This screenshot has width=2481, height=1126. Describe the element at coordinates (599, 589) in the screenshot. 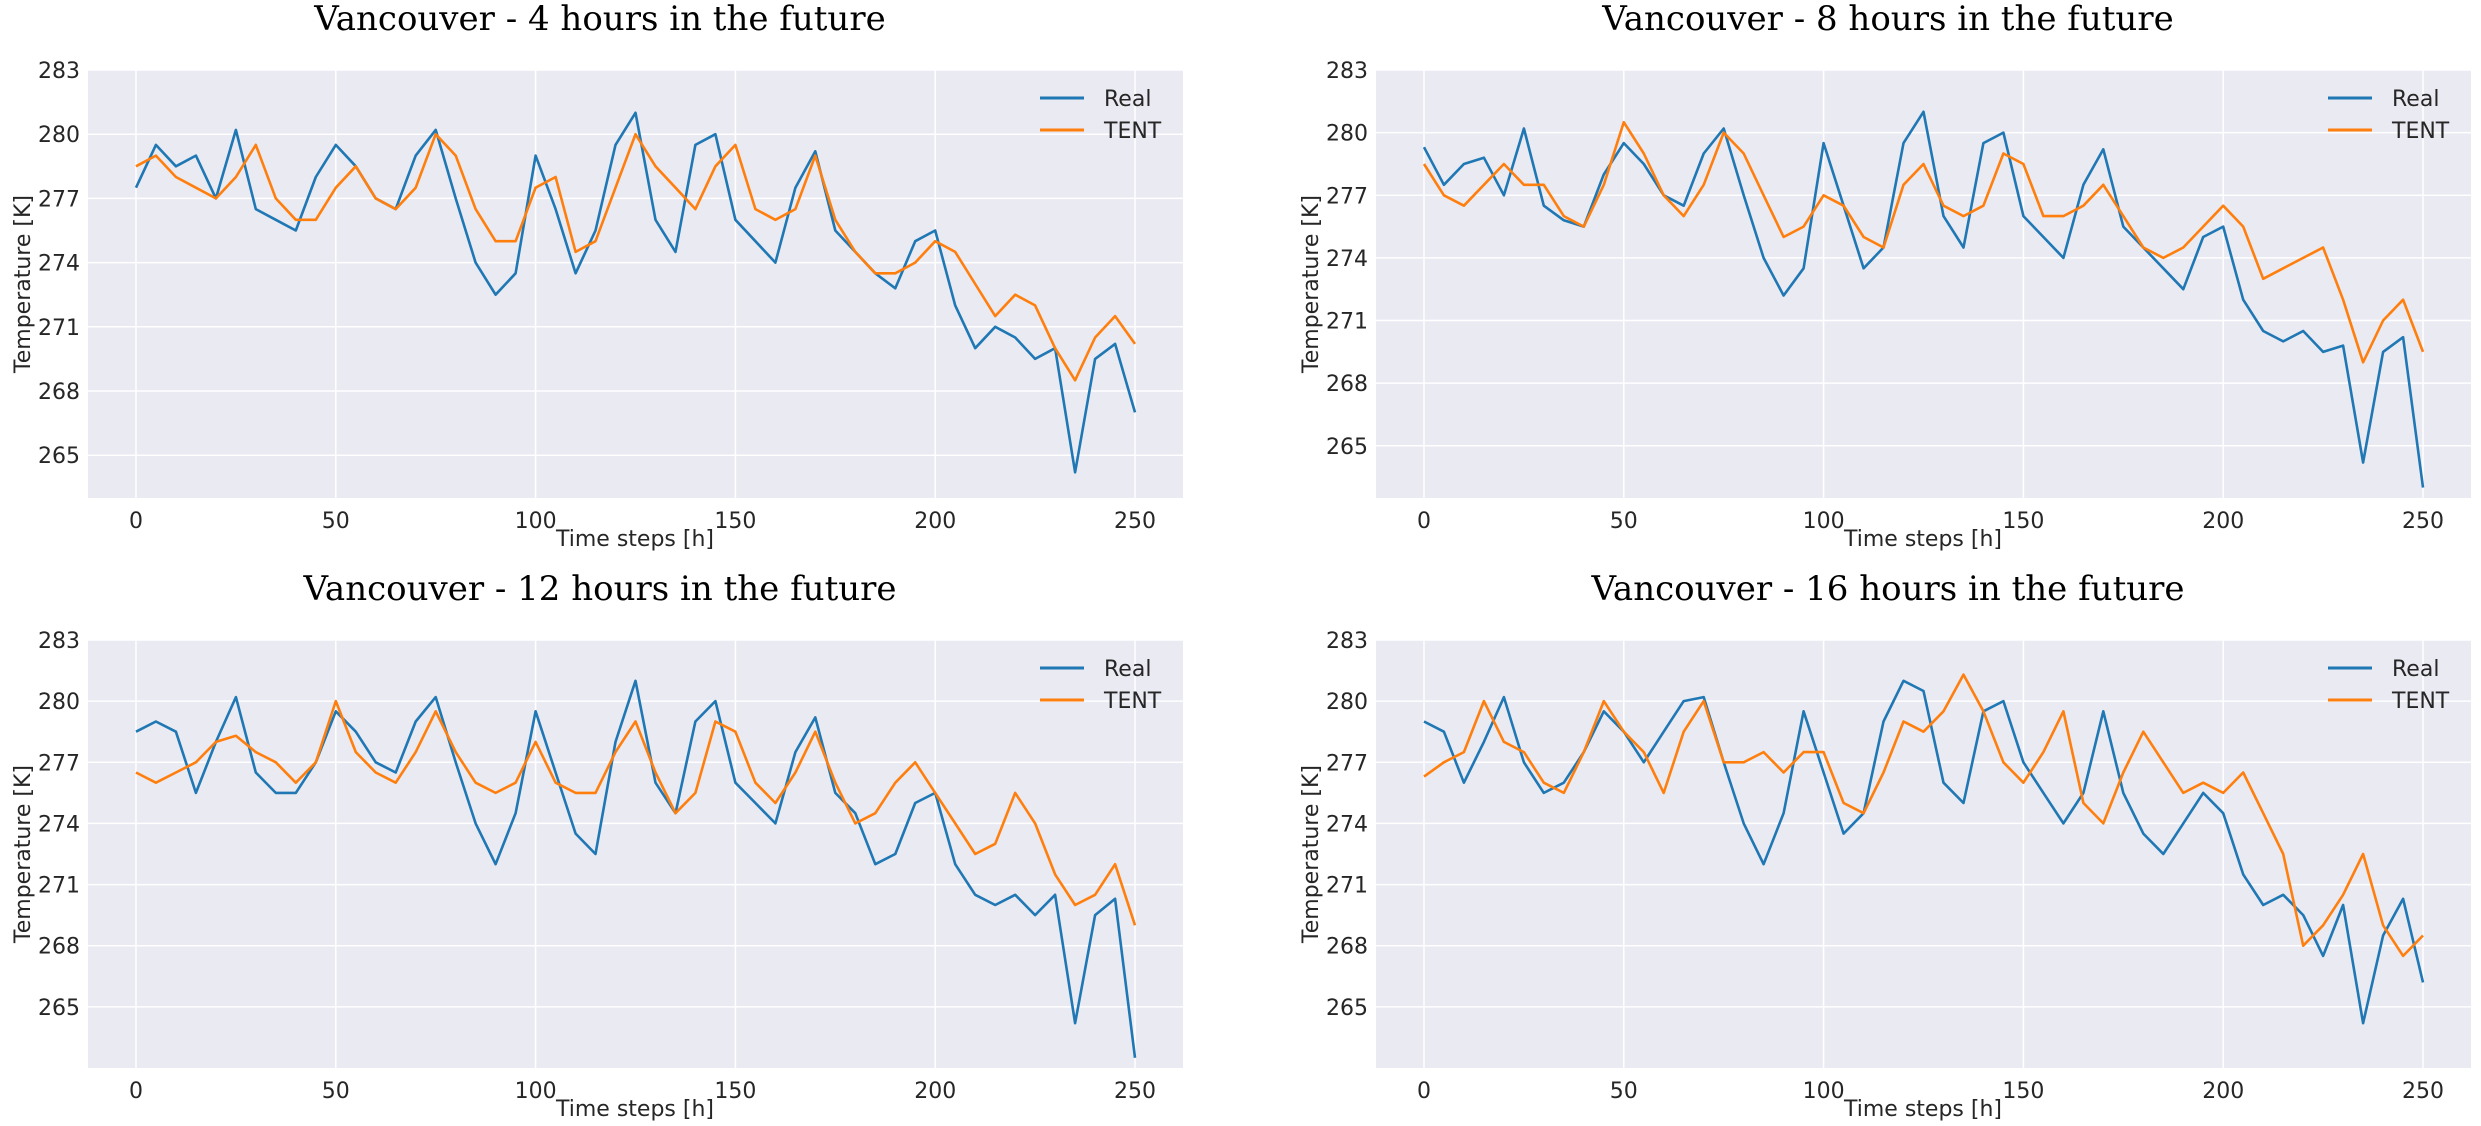

I see `chart-title: Vancouver - 12 hours in the future` at that location.